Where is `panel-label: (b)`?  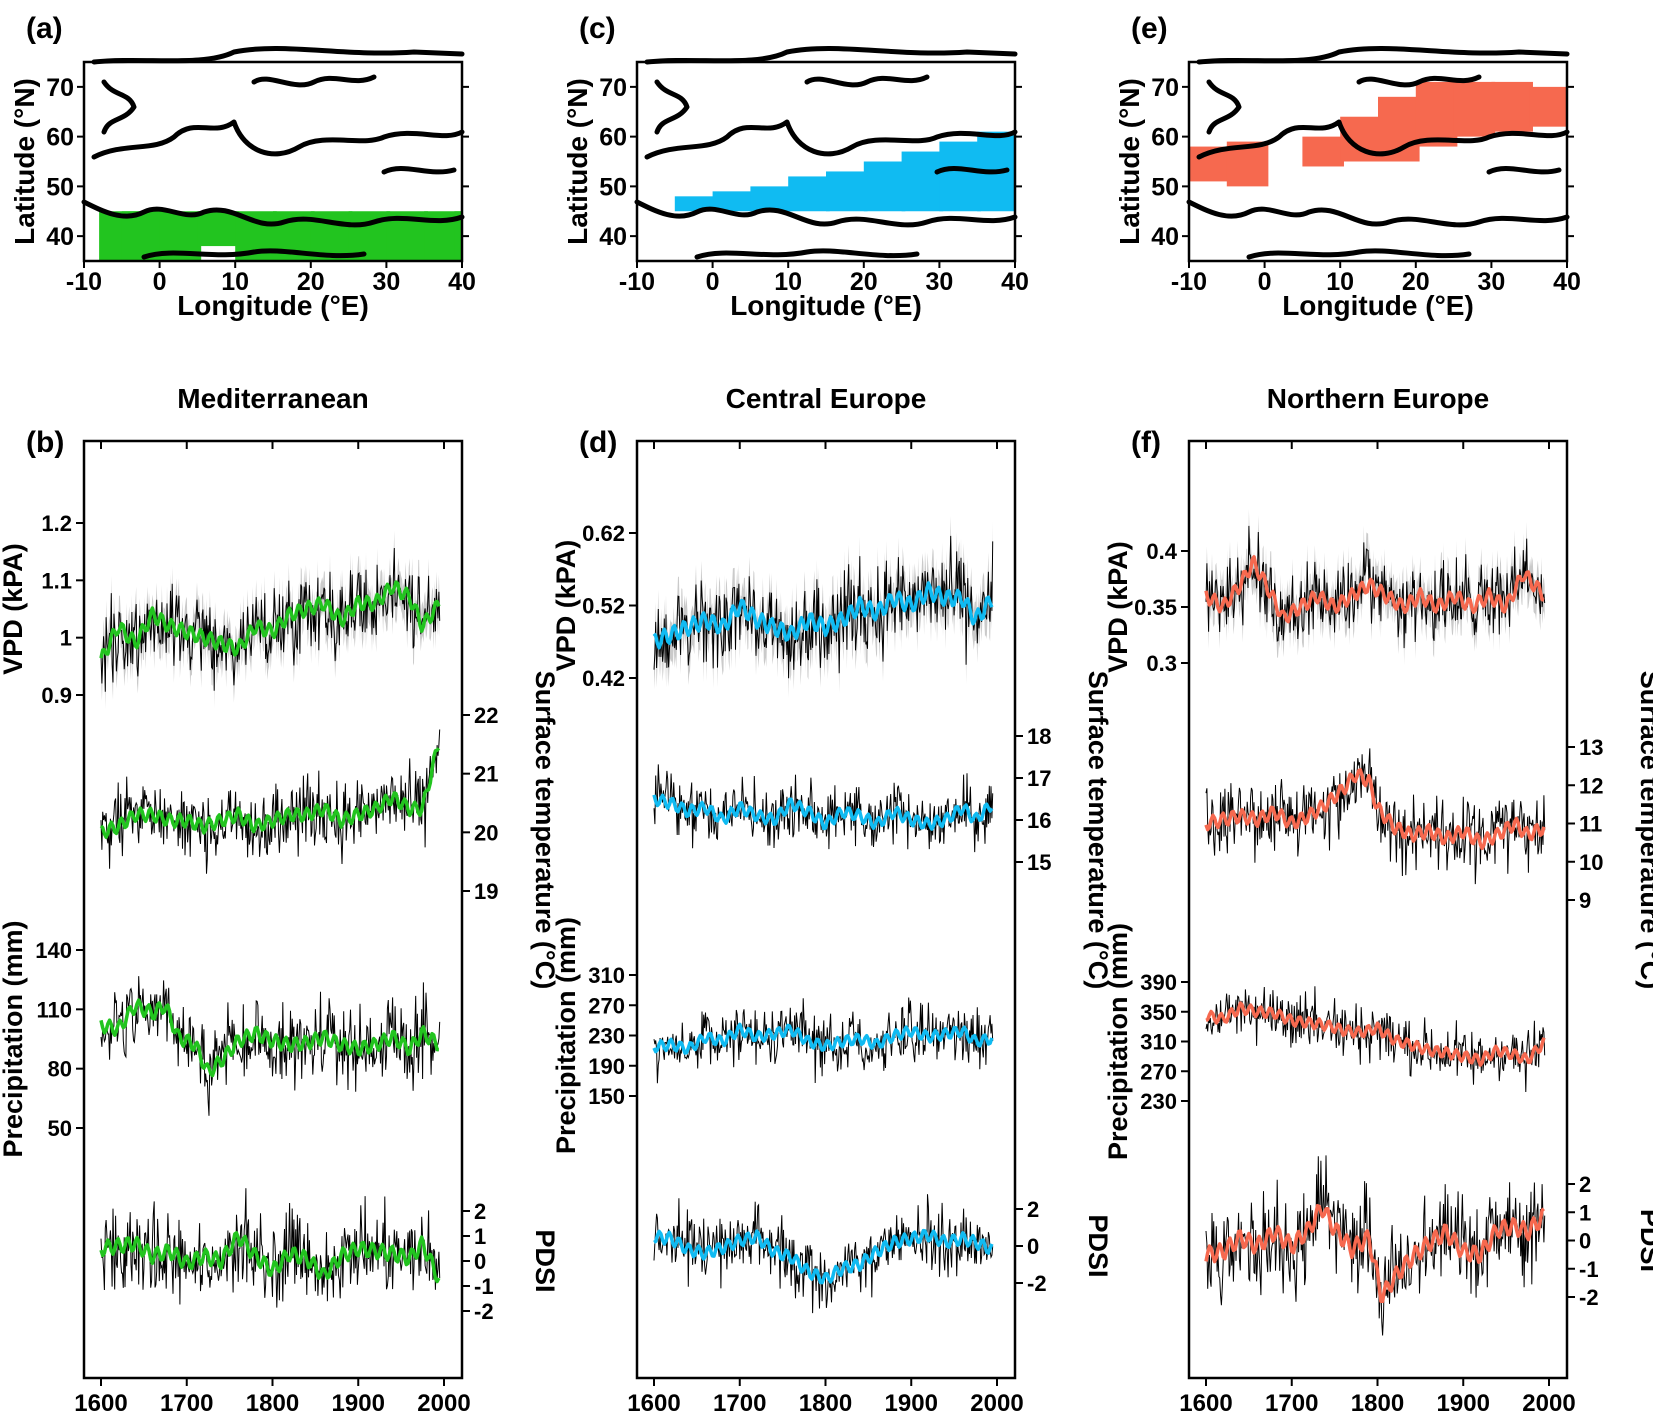 panel-label: (b) is located at coordinates (45, 442).